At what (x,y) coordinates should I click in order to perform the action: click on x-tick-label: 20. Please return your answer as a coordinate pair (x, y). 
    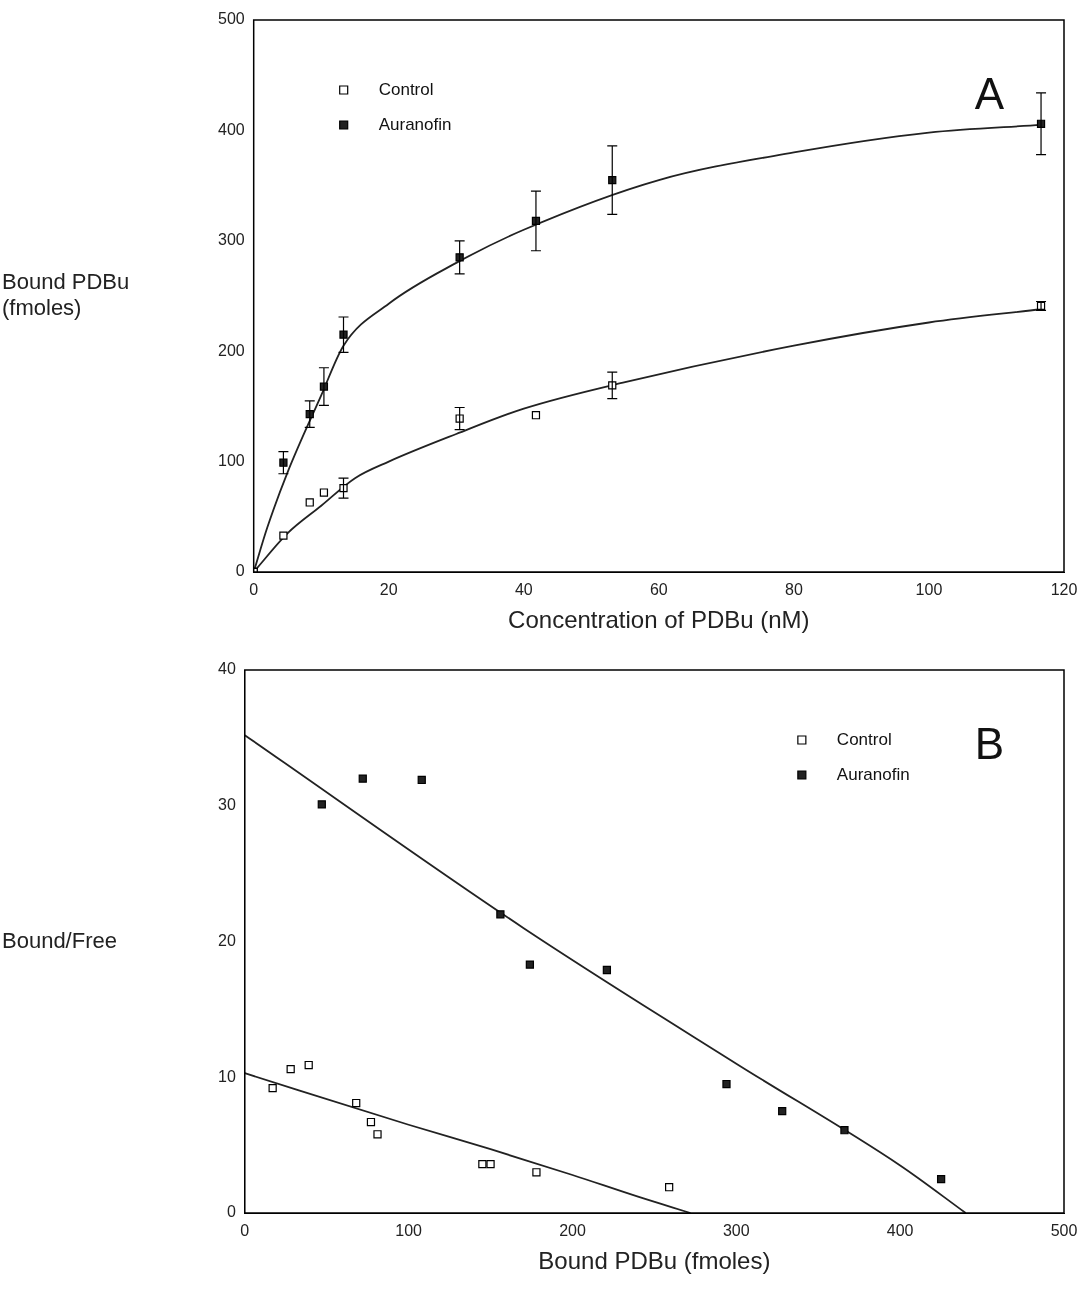
    Looking at the image, I should click on (388, 590).